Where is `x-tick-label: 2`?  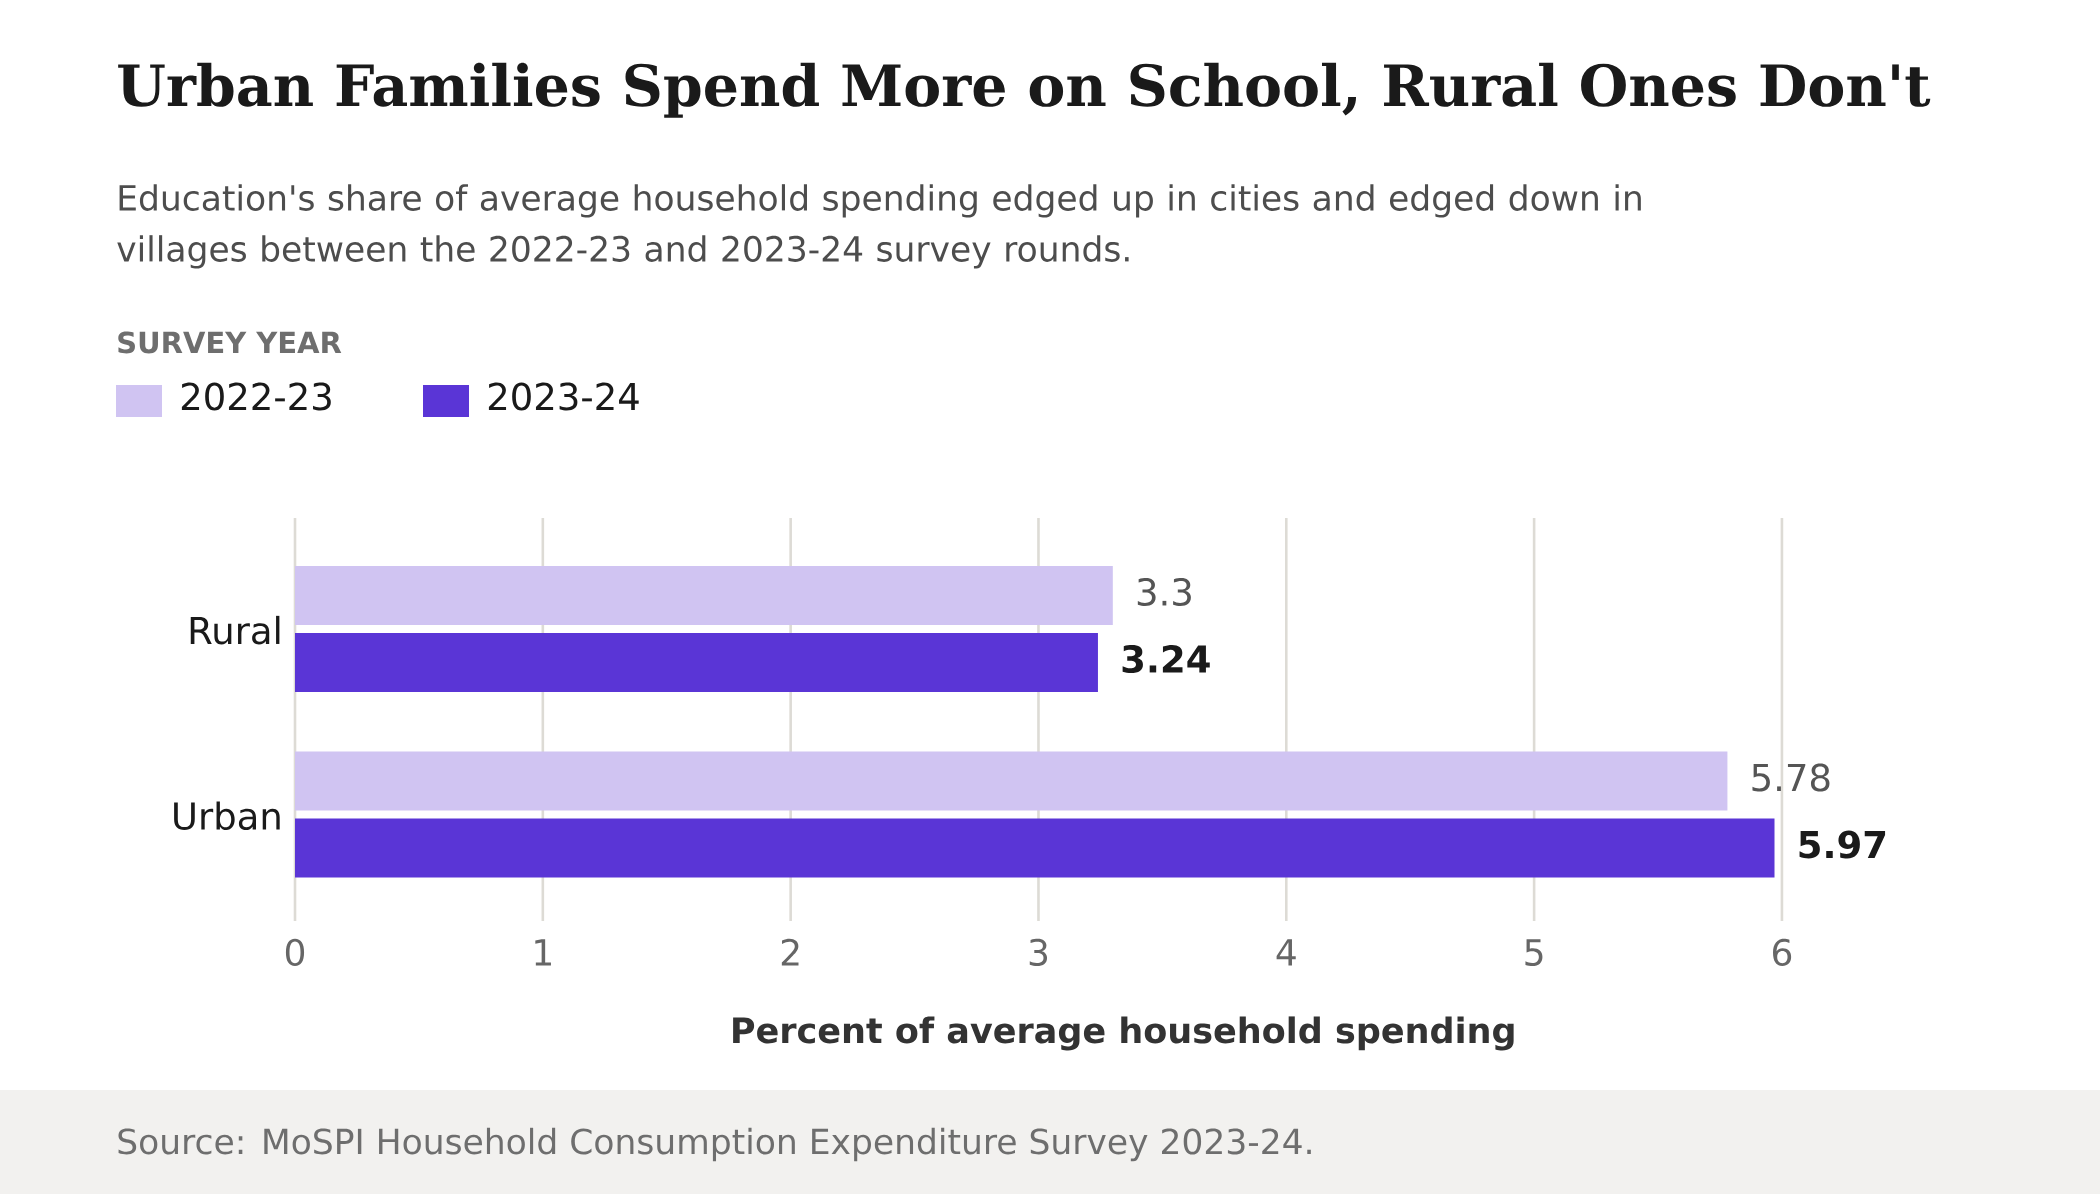
x-tick-label: 2 is located at coordinates (790, 952).